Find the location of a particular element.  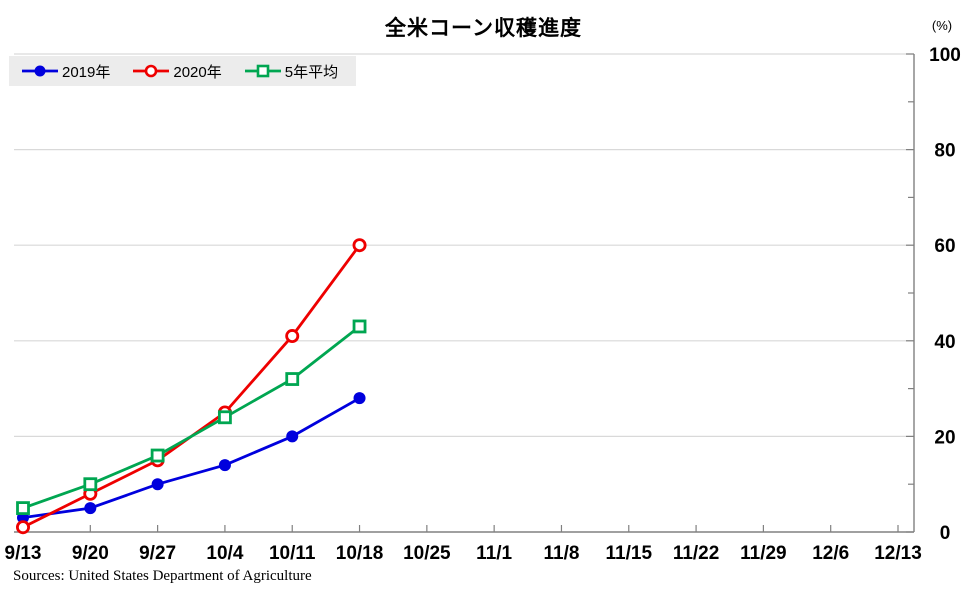

legend: 2019年 2020年 5年平均 is located at coordinates (183, 71).